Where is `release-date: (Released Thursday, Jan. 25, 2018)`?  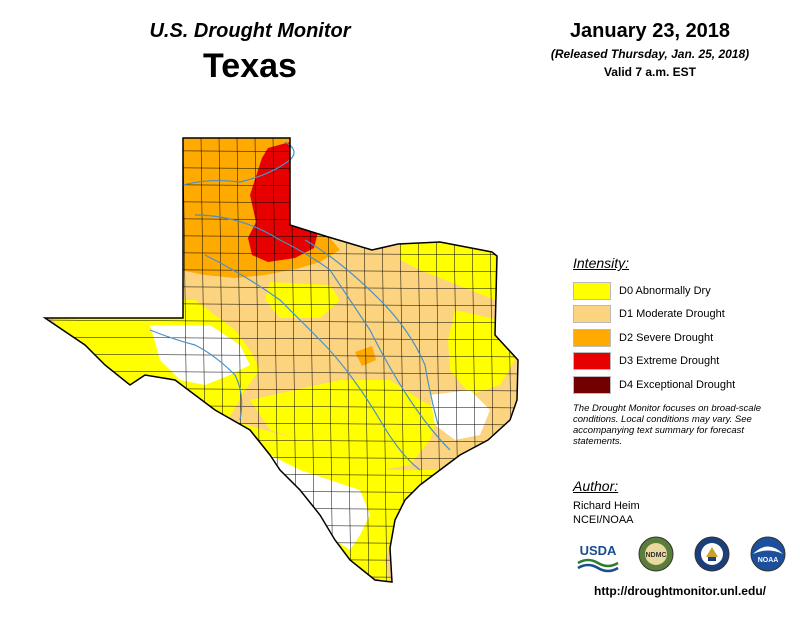 release-date: (Released Thursday, Jan. 25, 2018) is located at coordinates (650, 54).